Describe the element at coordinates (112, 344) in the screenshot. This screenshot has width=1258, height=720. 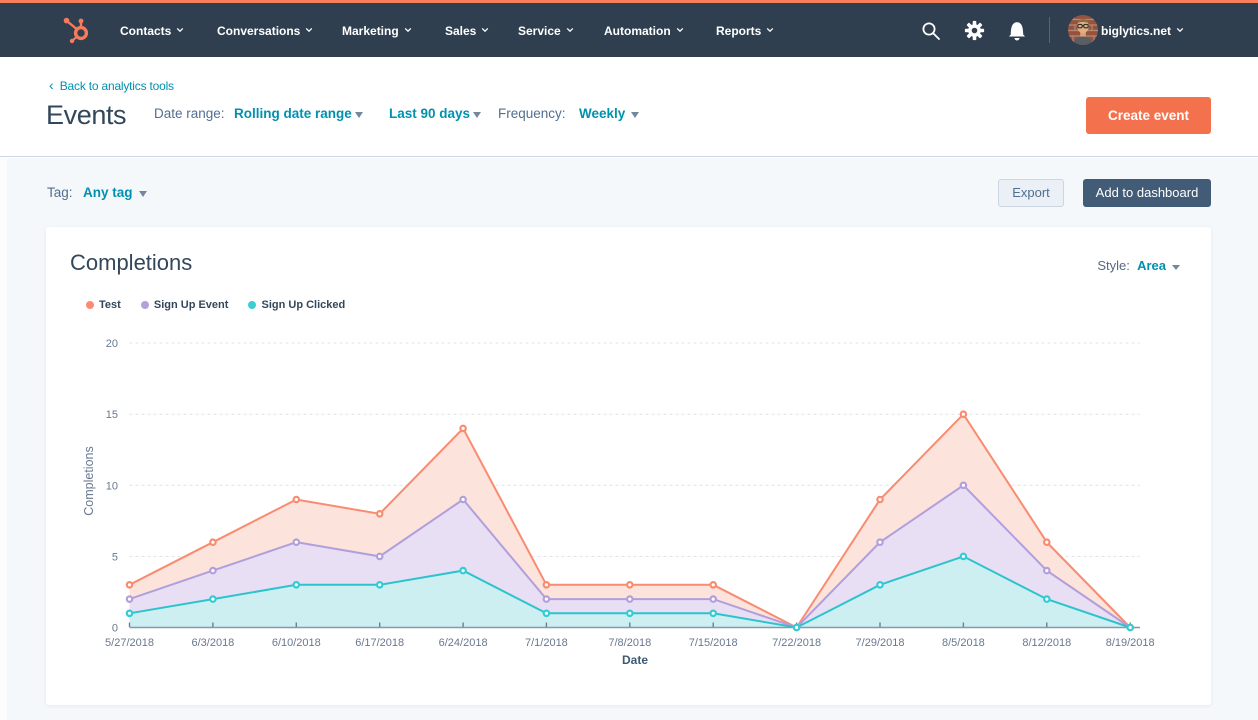
I see `svg-text: 20` at that location.